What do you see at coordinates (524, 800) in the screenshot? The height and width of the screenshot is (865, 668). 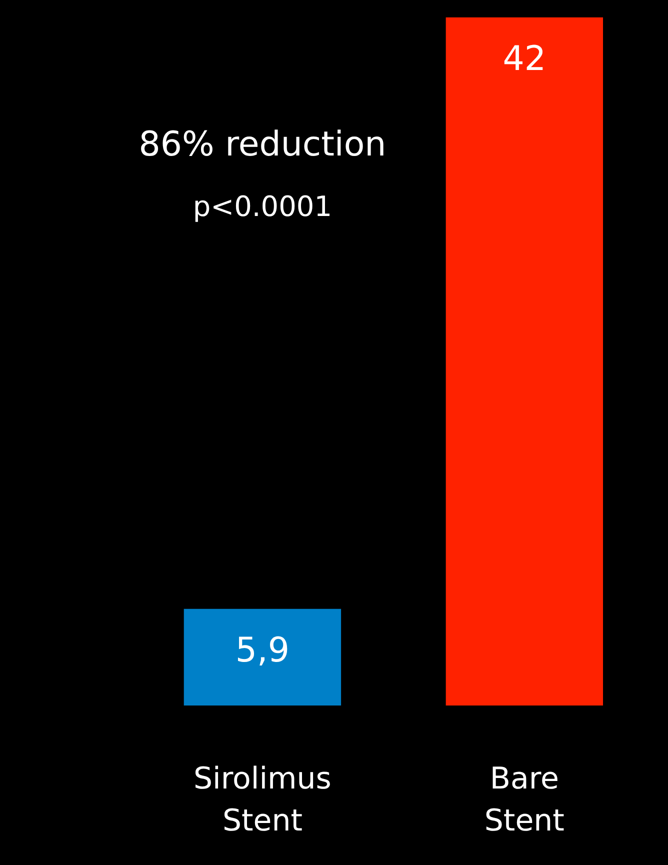 I see `x-tick-label: Bare Stent` at bounding box center [524, 800].